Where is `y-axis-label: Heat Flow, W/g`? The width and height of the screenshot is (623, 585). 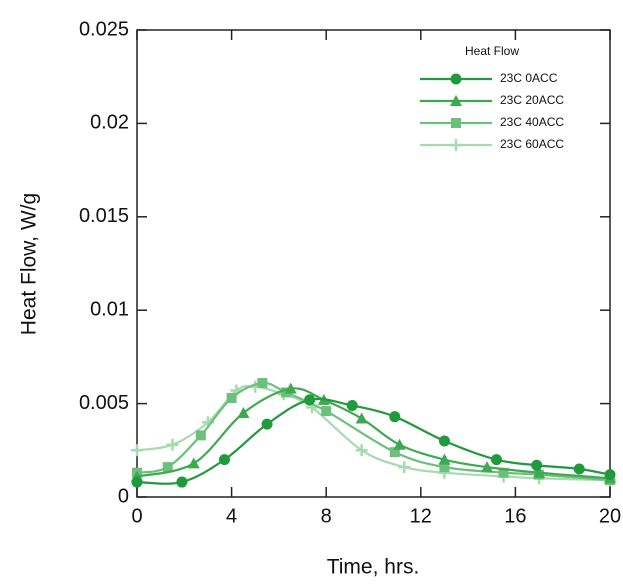
y-axis-label: Heat Flow, W/g is located at coordinates (29, 264).